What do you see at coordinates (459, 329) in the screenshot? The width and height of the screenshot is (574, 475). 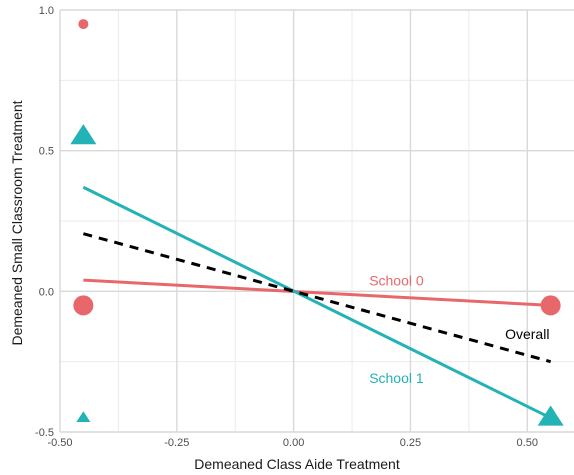 I see `line-labels: School 0 Overall School 1` at bounding box center [459, 329].